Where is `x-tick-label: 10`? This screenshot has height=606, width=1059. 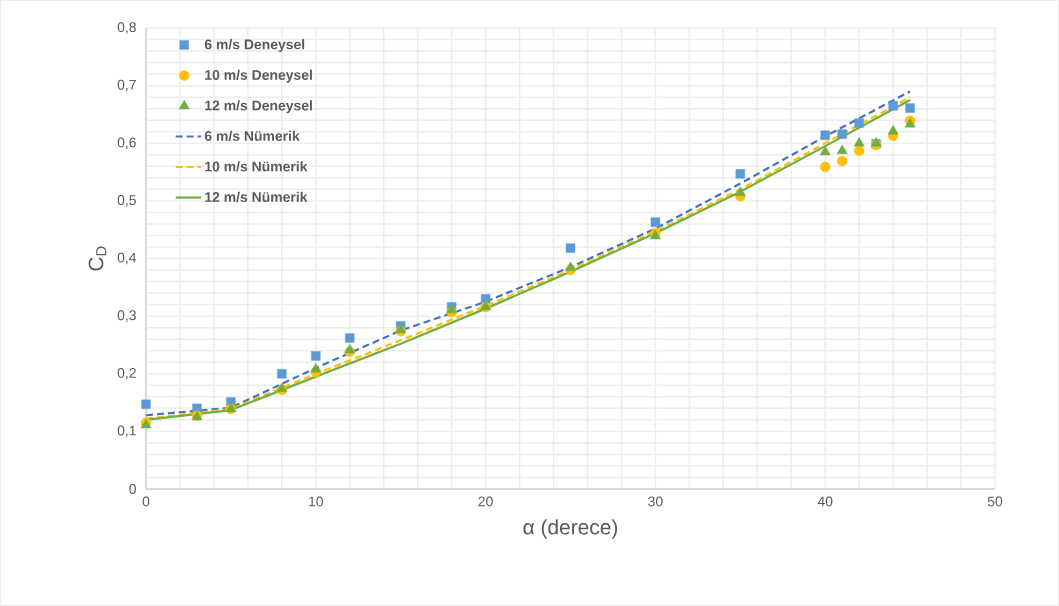
x-tick-label: 10 is located at coordinates (316, 501).